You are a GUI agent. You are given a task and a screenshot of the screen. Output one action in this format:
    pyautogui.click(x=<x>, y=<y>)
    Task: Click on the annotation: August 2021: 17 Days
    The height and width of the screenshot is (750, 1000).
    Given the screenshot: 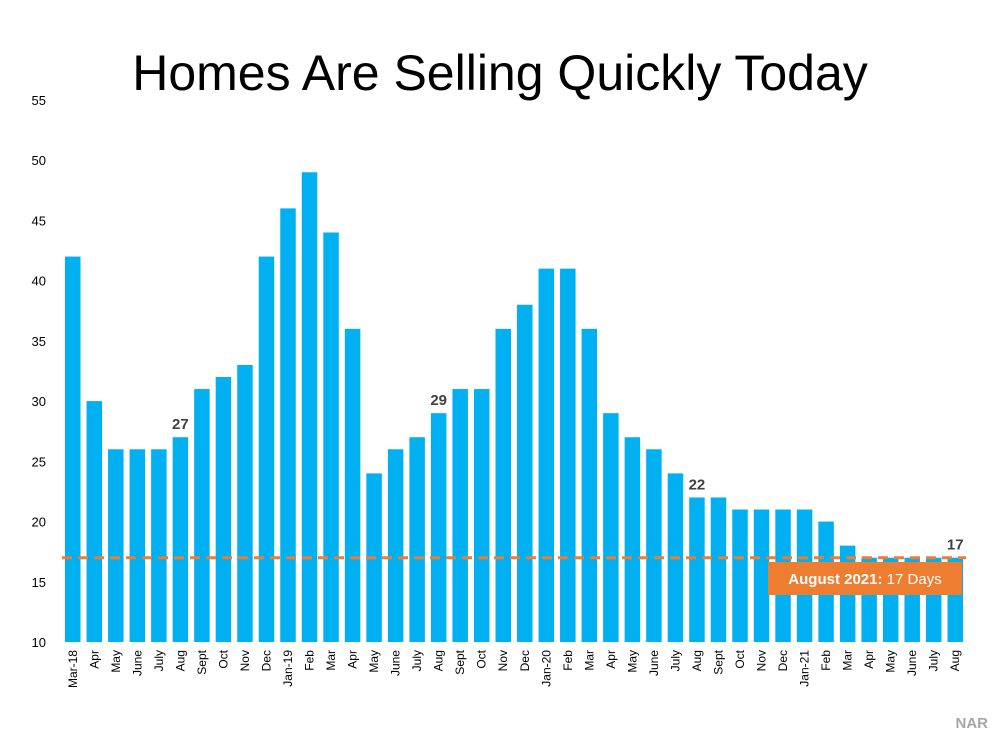 What is the action you would take?
    pyautogui.click(x=864, y=579)
    